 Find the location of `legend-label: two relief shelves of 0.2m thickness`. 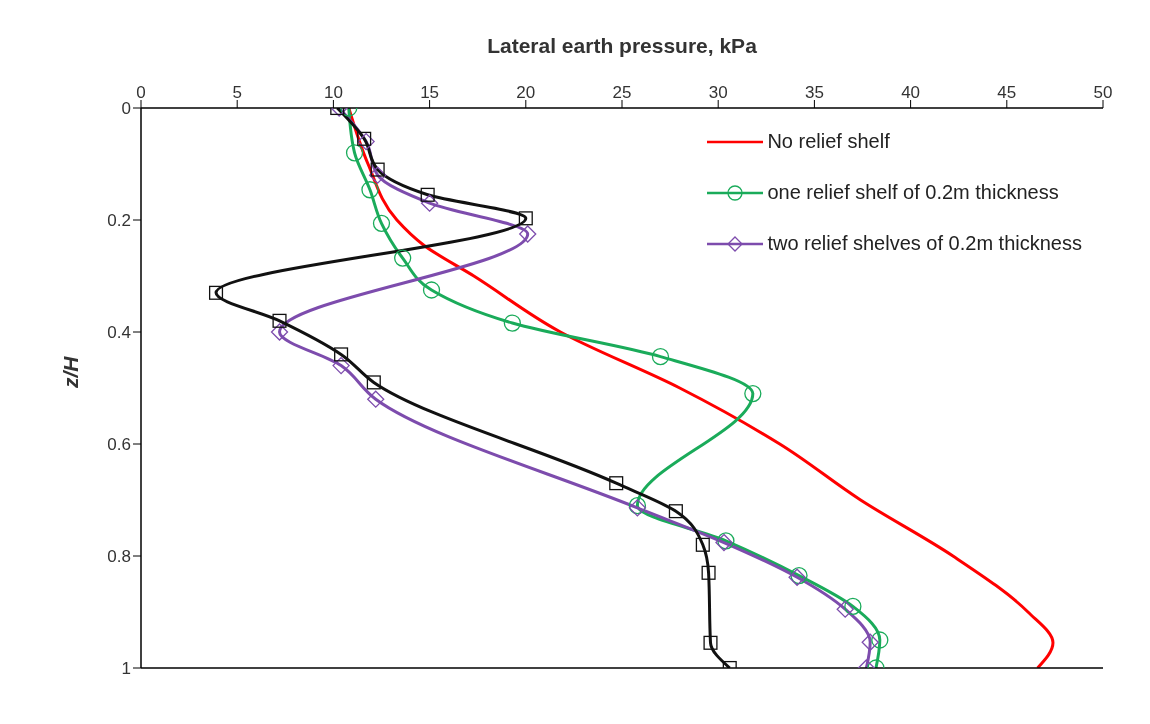

legend-label: two relief shelves of 0.2m thickness is located at coordinates (924, 243).